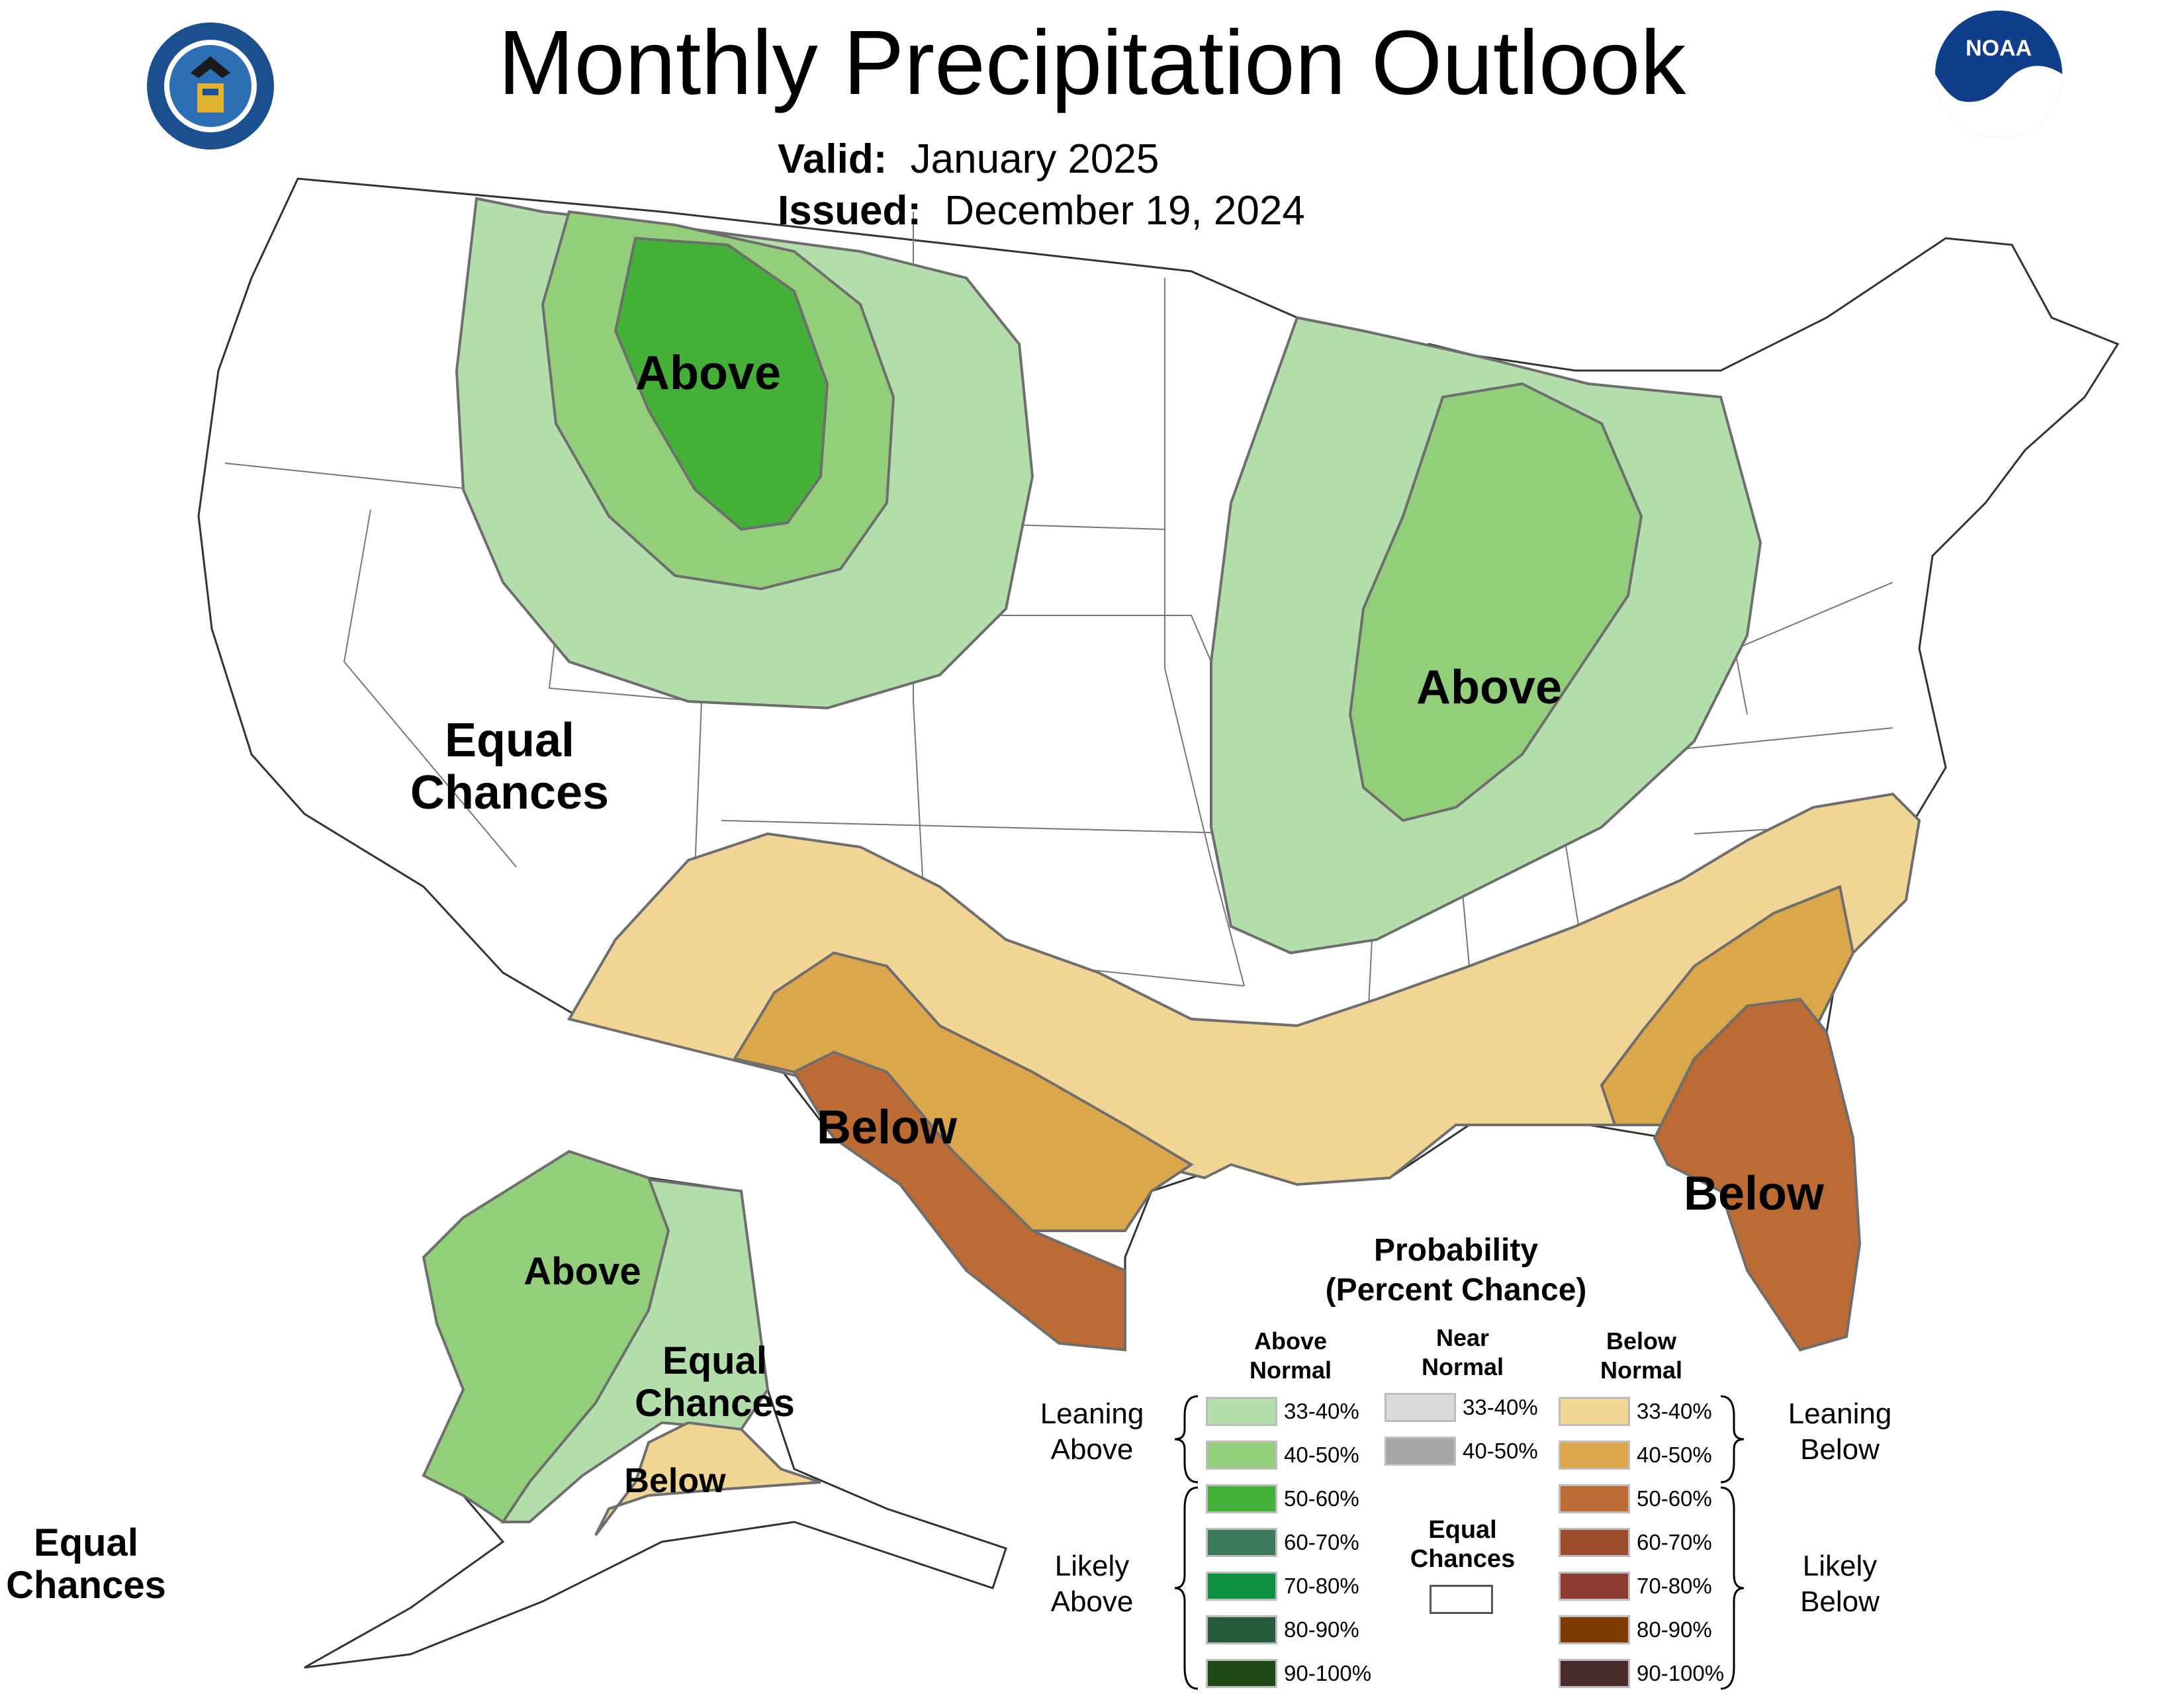 This screenshot has height=1694, width=2184. I want to click on label-above-northwest: Above, so click(708, 373).